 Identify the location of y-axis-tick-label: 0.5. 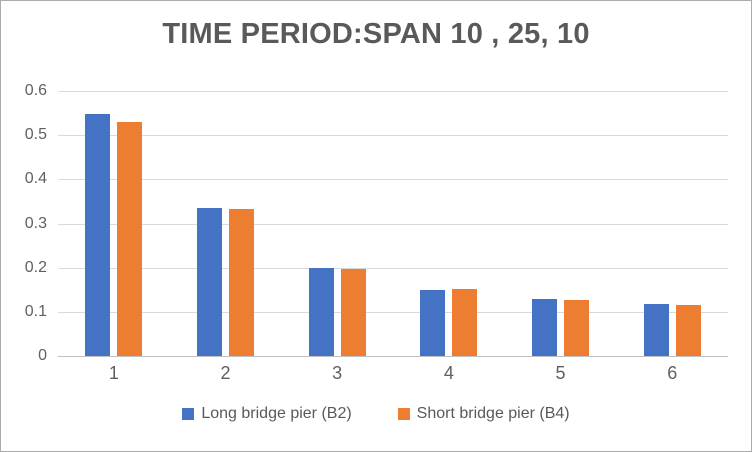
(35, 135).